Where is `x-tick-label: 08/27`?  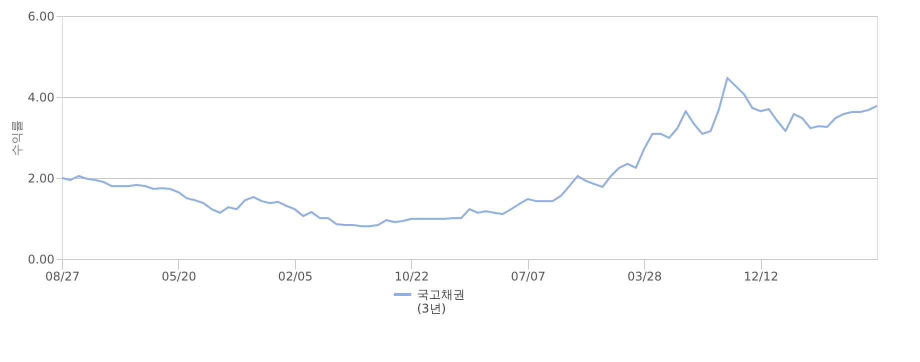 x-tick-label: 08/27 is located at coordinates (62, 277).